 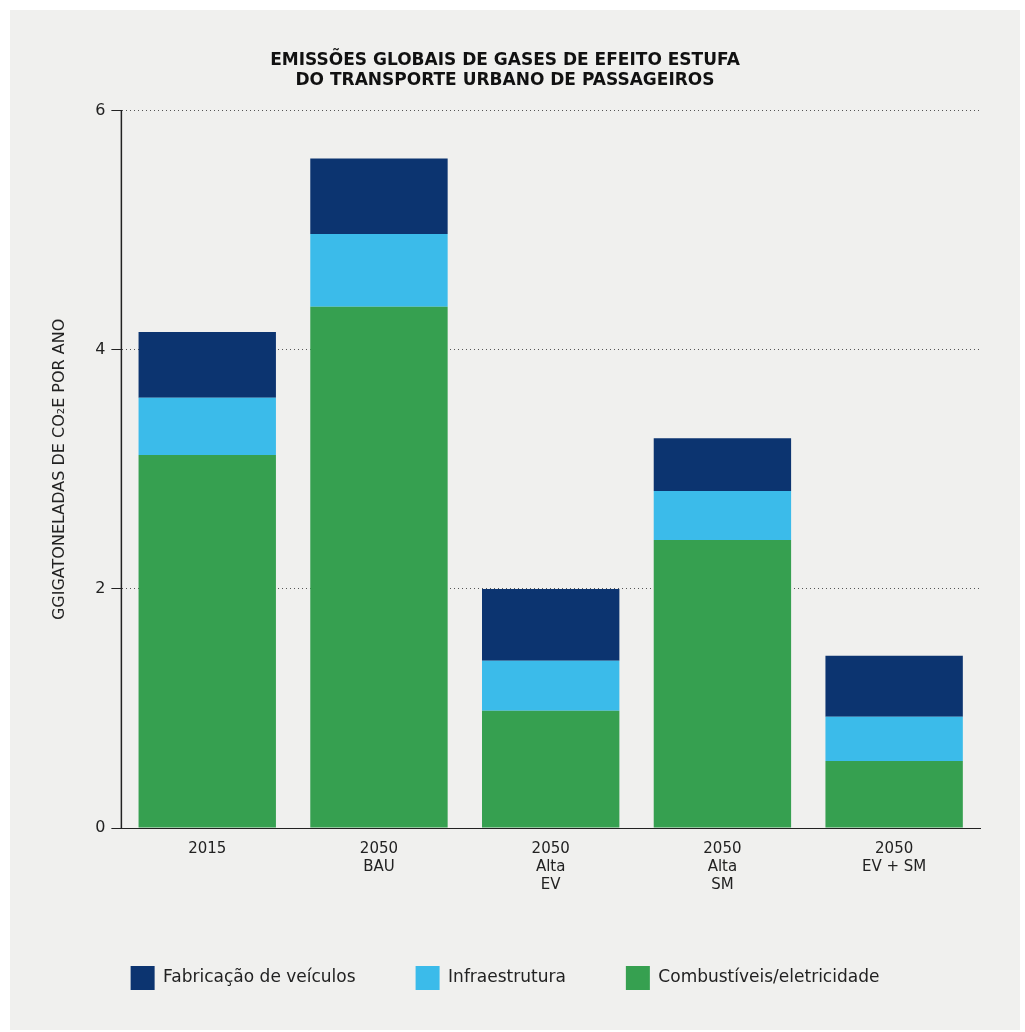 What do you see at coordinates (722, 865) in the screenshot?
I see `x-tick-label: 2050 Alta SM` at bounding box center [722, 865].